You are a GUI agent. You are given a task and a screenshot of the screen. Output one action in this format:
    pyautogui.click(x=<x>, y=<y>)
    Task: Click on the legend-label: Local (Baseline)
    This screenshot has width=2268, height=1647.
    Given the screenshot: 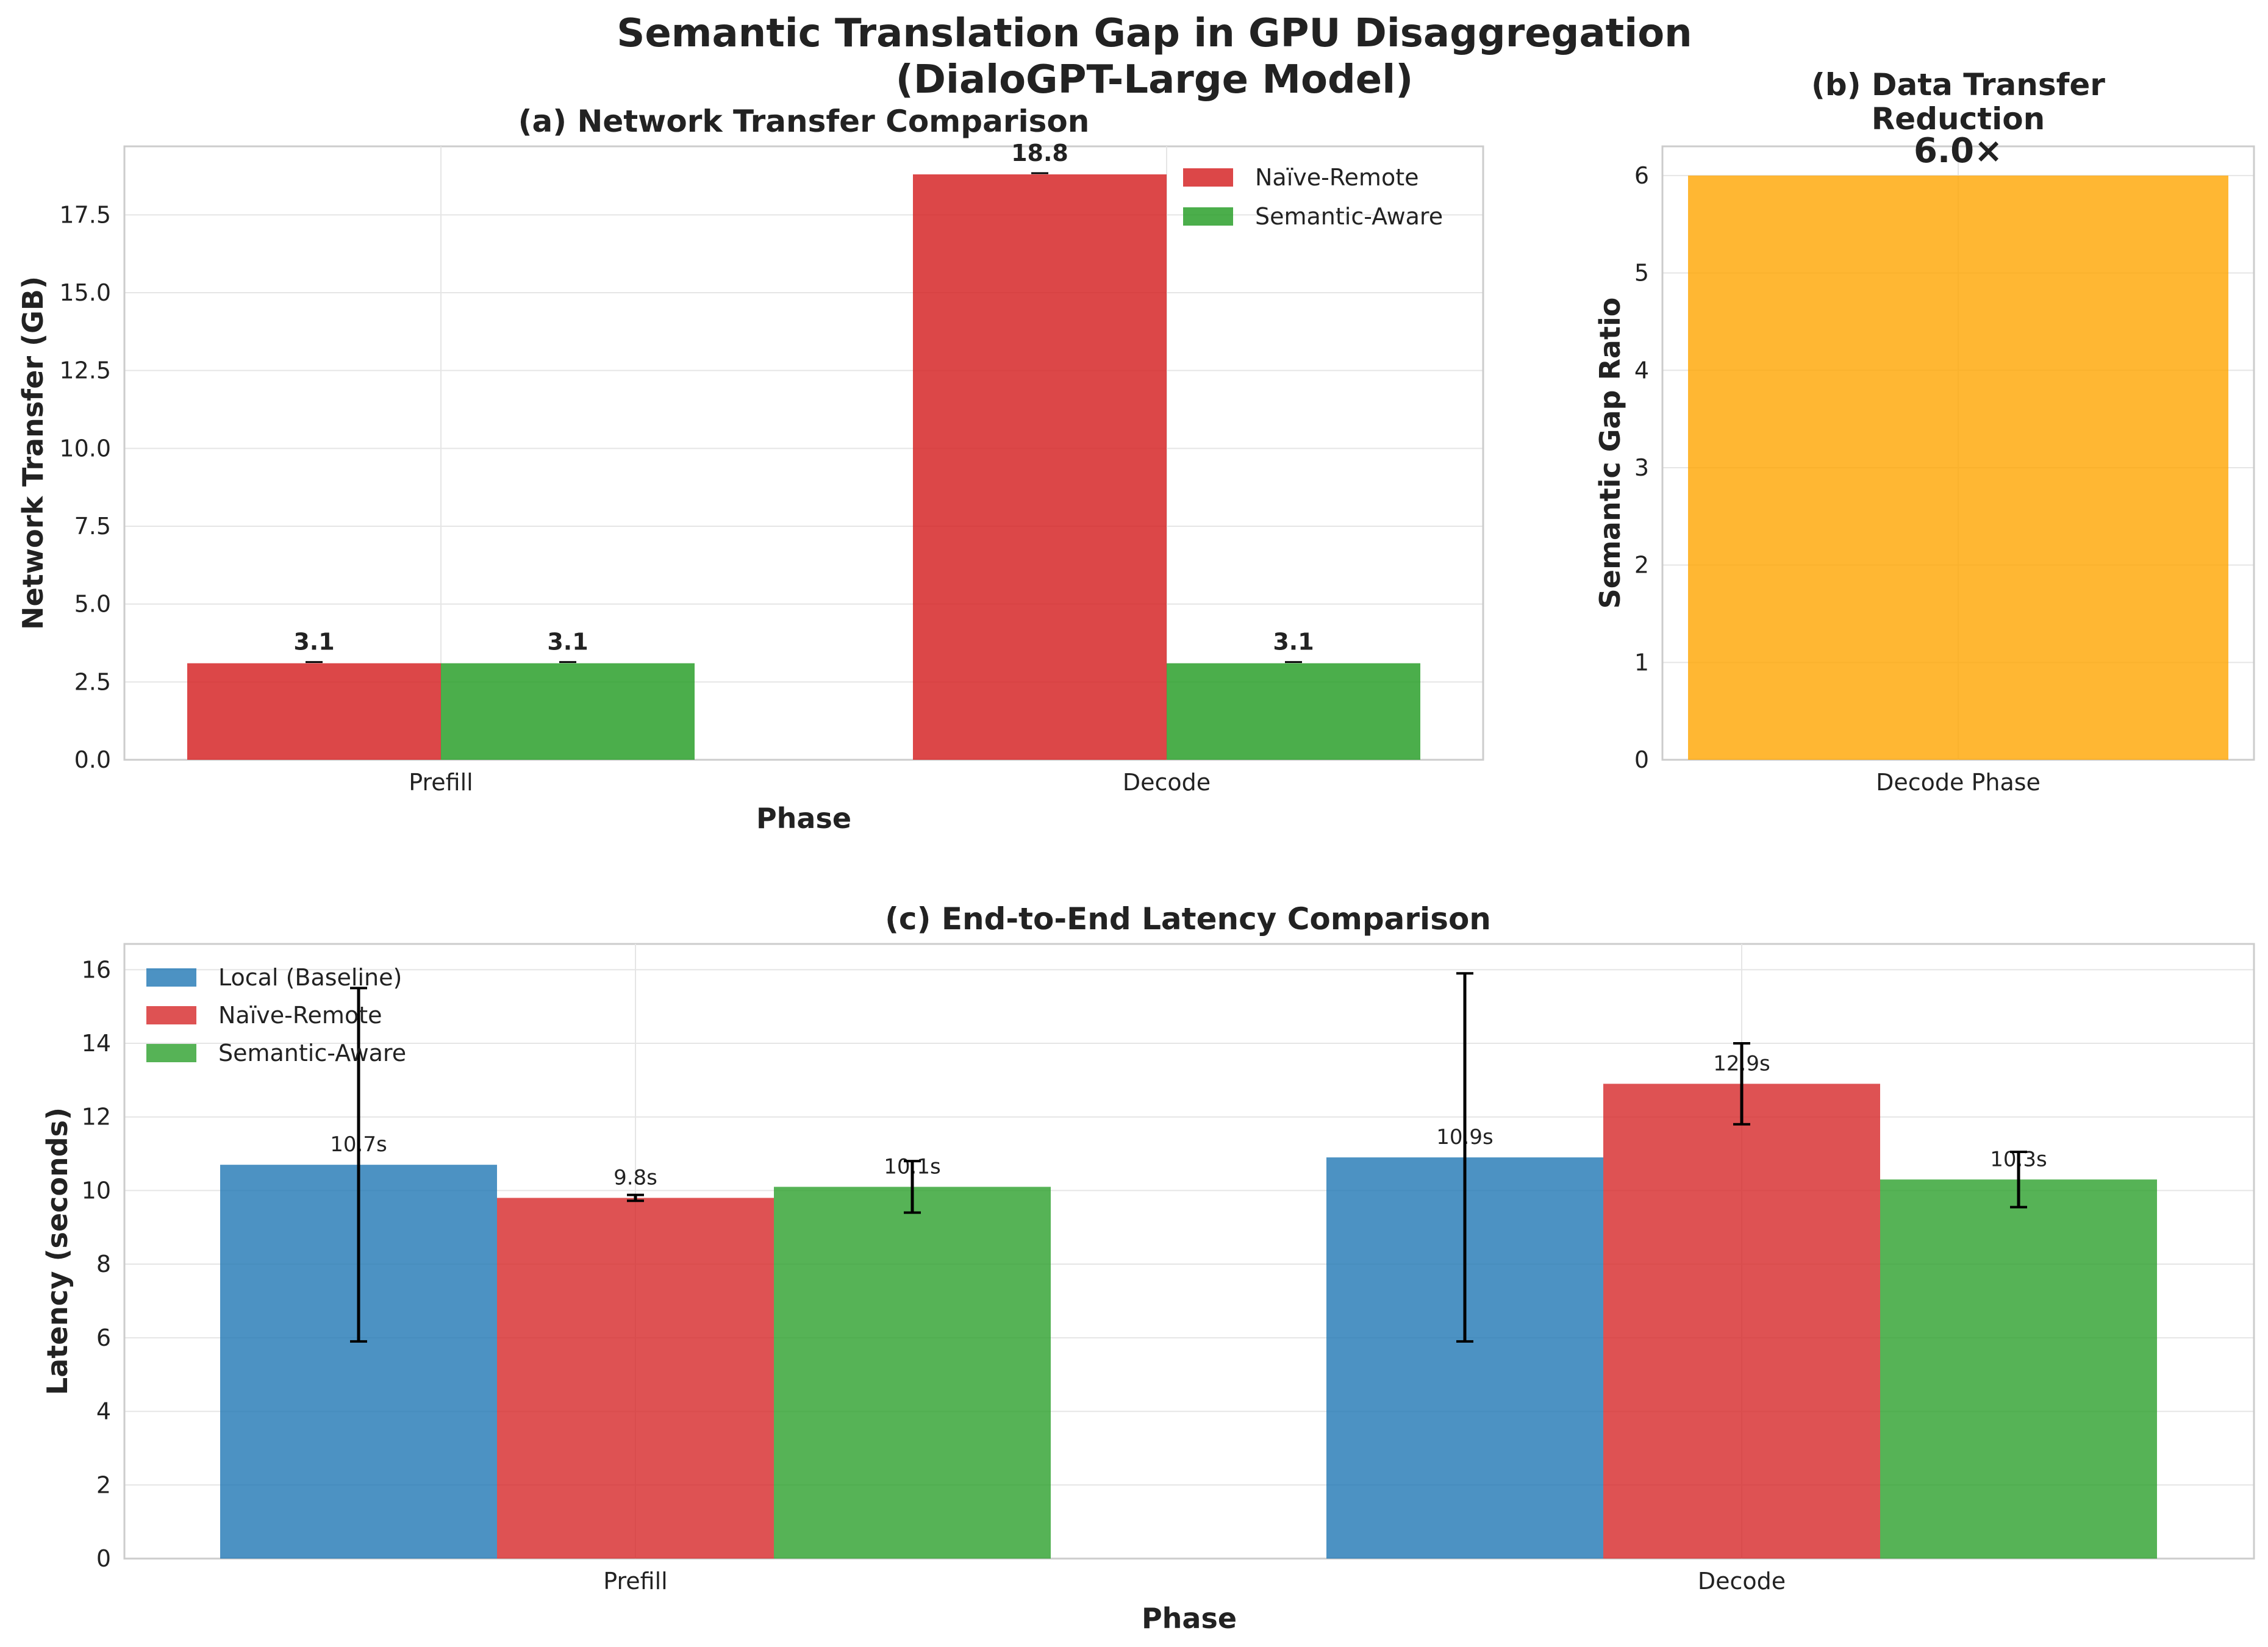 What is the action you would take?
    pyautogui.click(x=310, y=977)
    